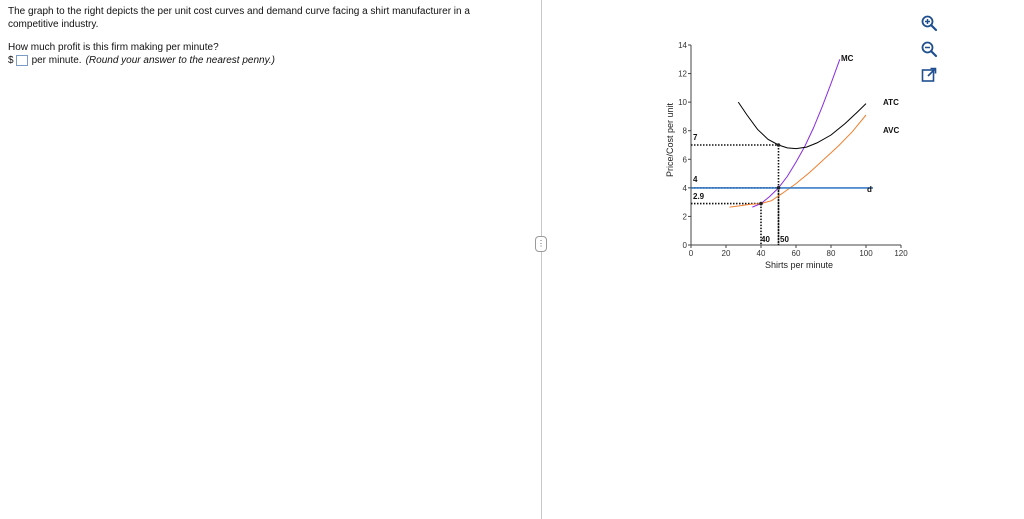  I want to click on y-tick-label: 12, so click(682, 74).